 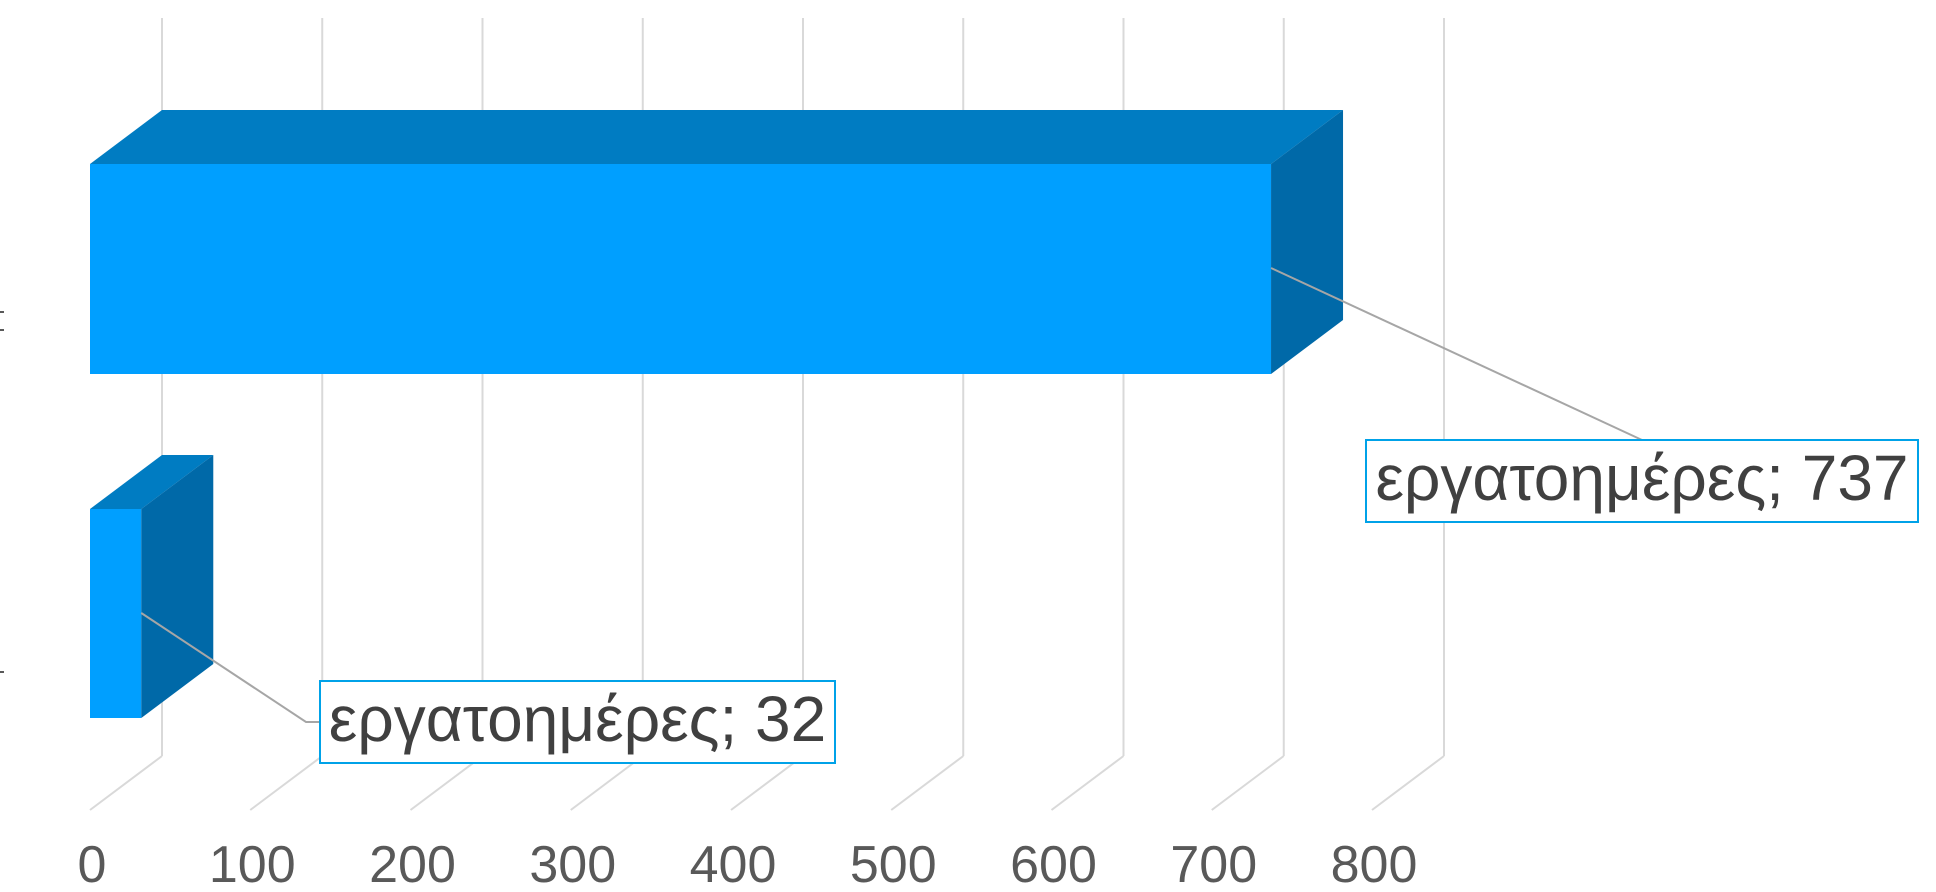 What do you see at coordinates (412, 864) in the screenshot?
I see `x-tick-label: 200` at bounding box center [412, 864].